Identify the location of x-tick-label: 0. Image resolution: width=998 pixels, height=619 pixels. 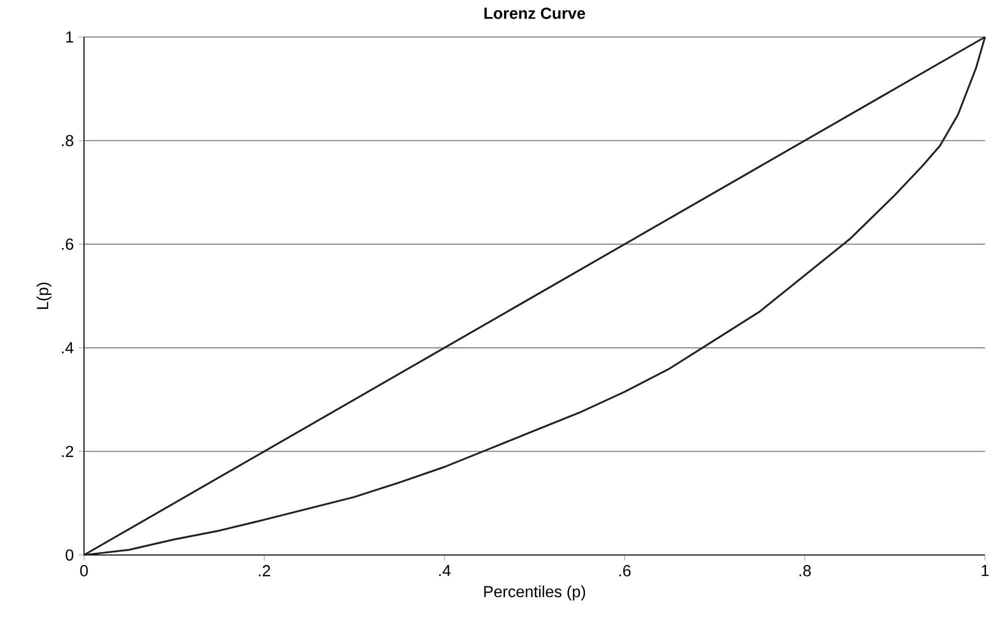
(84, 570).